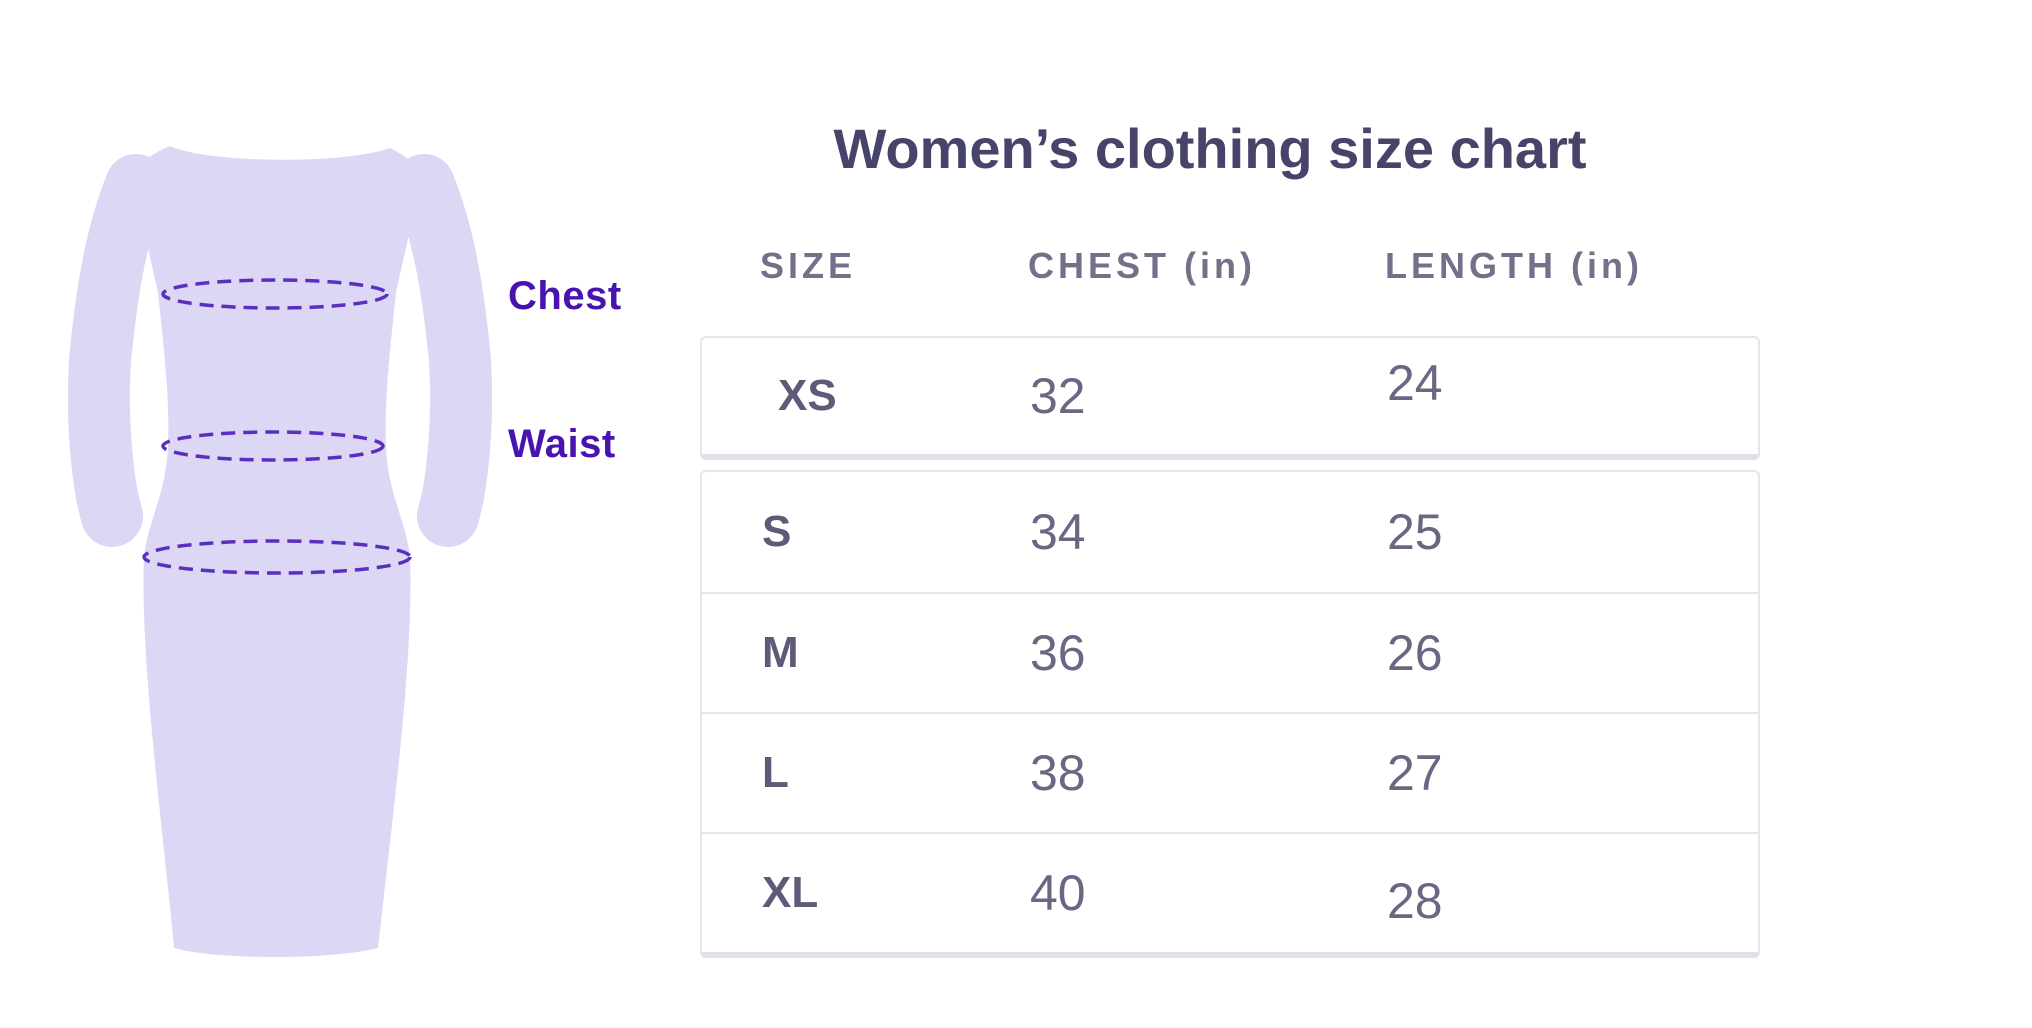  Describe the element at coordinates (273, 446) in the screenshot. I see `waist-guide-ellipse` at that location.